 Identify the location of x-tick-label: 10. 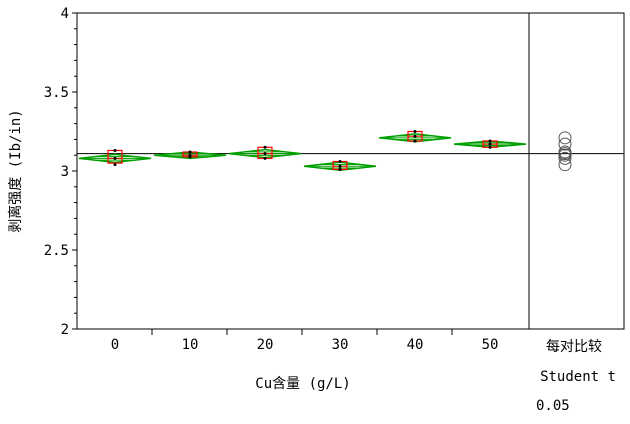
(190, 345).